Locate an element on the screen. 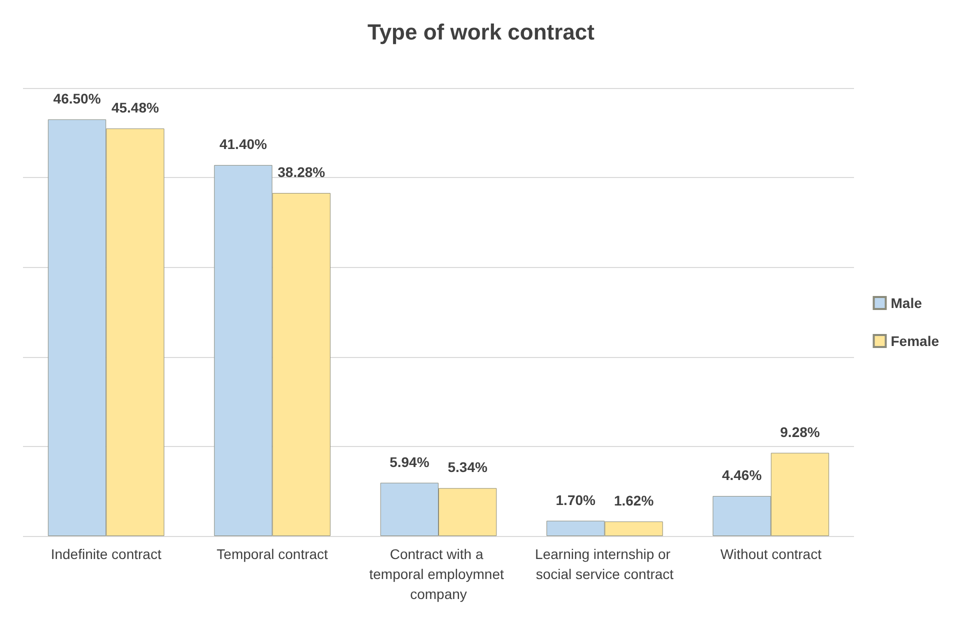  legend-label: Female is located at coordinates (915, 341).